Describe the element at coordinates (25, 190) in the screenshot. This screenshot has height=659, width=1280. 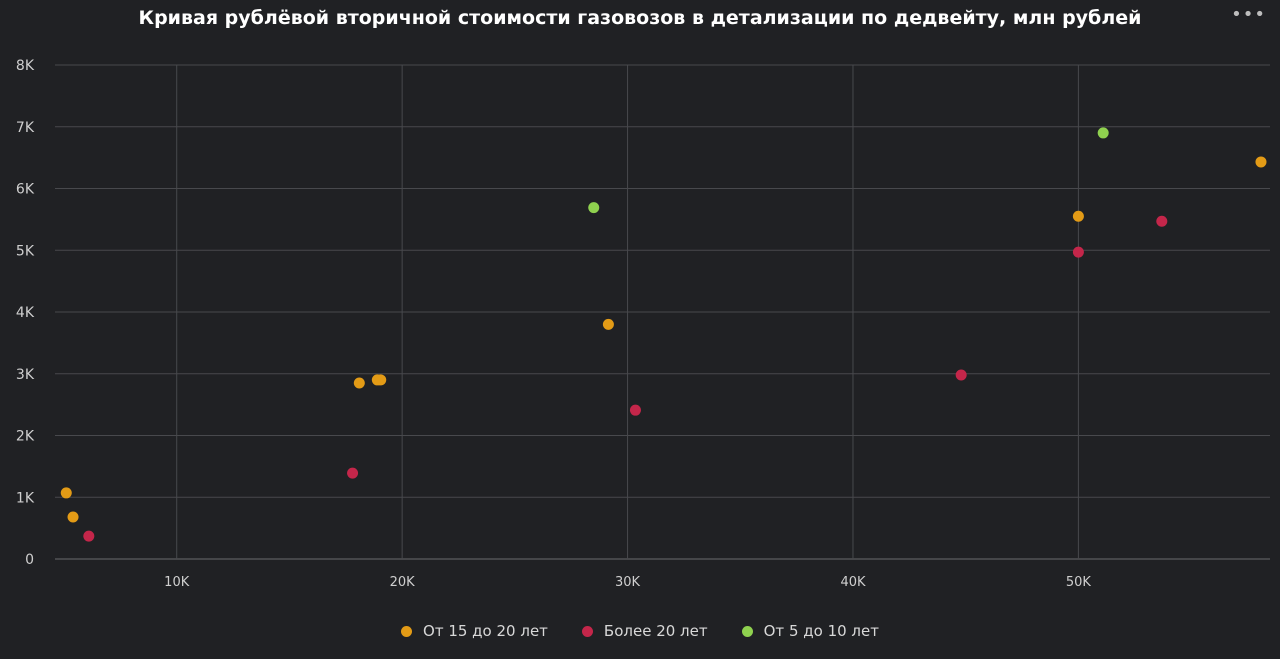
I see `y-tick-label: 6K` at that location.